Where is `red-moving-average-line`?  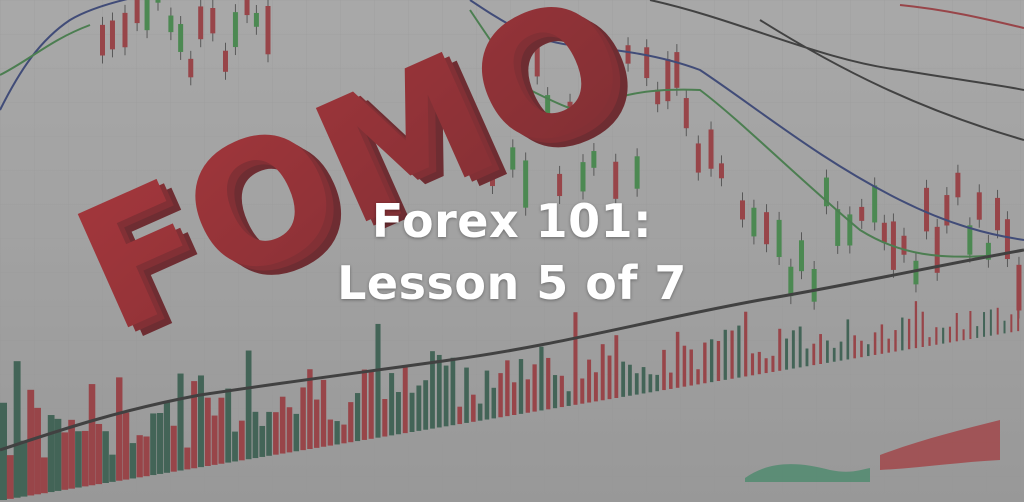
red-moving-average-line is located at coordinates (961, 16).